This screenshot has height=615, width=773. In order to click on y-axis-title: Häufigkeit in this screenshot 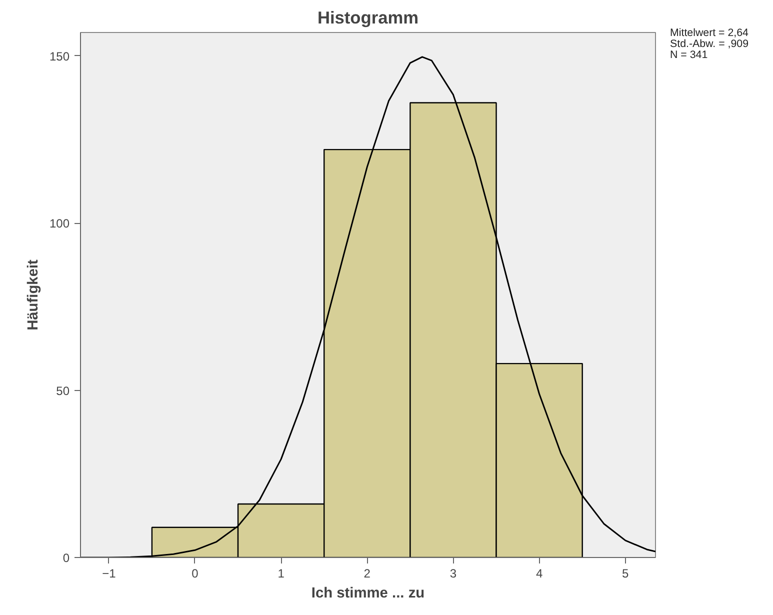, I will do `click(33, 294)`.